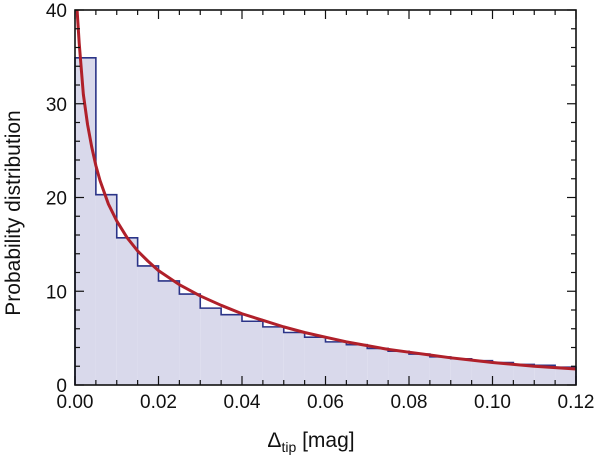 The height and width of the screenshot is (460, 600). I want to click on x-tick-label: 0.08, so click(409, 402).